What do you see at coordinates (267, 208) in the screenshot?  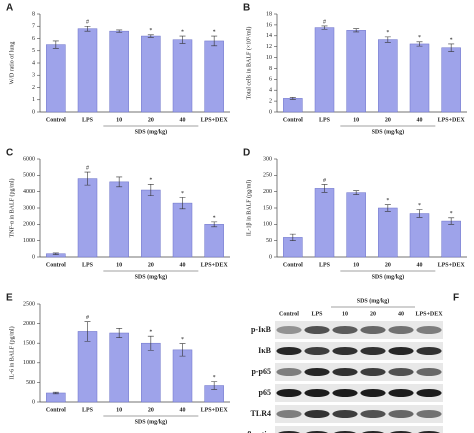 I see `y-tick-label: 150` at bounding box center [267, 208].